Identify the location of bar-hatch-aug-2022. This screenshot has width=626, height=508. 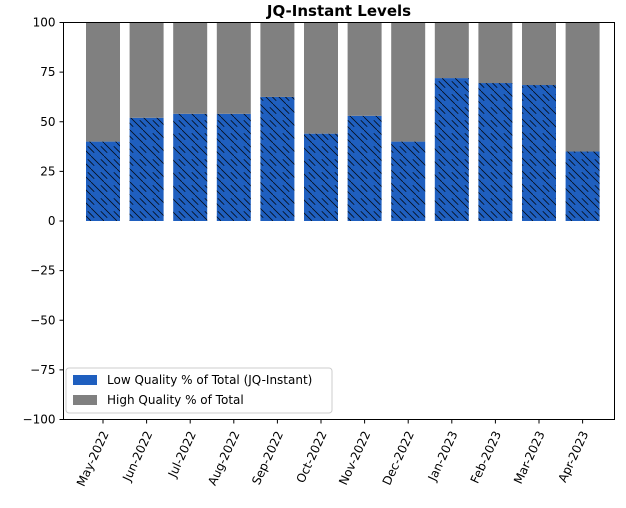
(233, 167).